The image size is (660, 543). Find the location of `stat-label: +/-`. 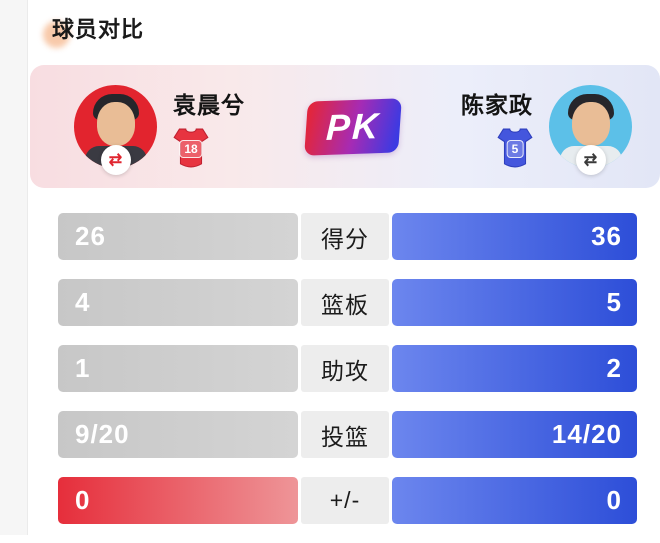

stat-label: +/- is located at coordinates (345, 500).